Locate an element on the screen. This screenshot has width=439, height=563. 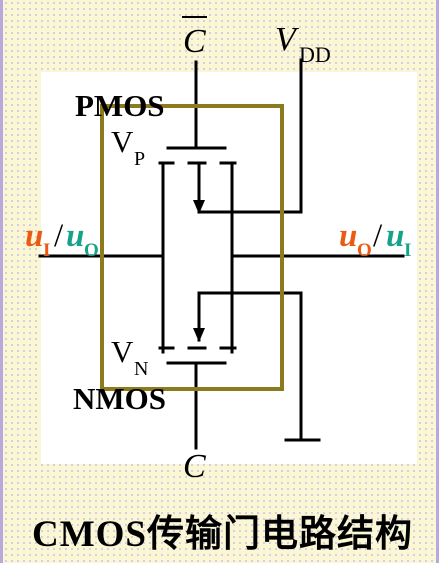
nmos-body-arrow is located at coordinates (199, 335).